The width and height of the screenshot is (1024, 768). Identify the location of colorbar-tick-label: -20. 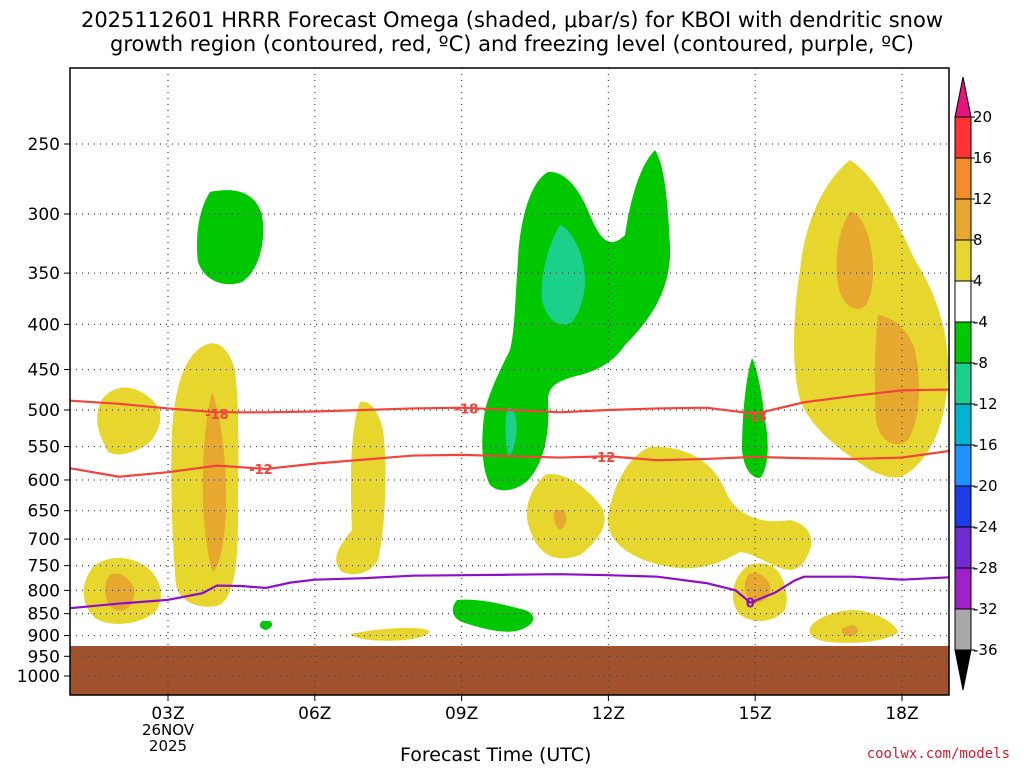
(985, 486).